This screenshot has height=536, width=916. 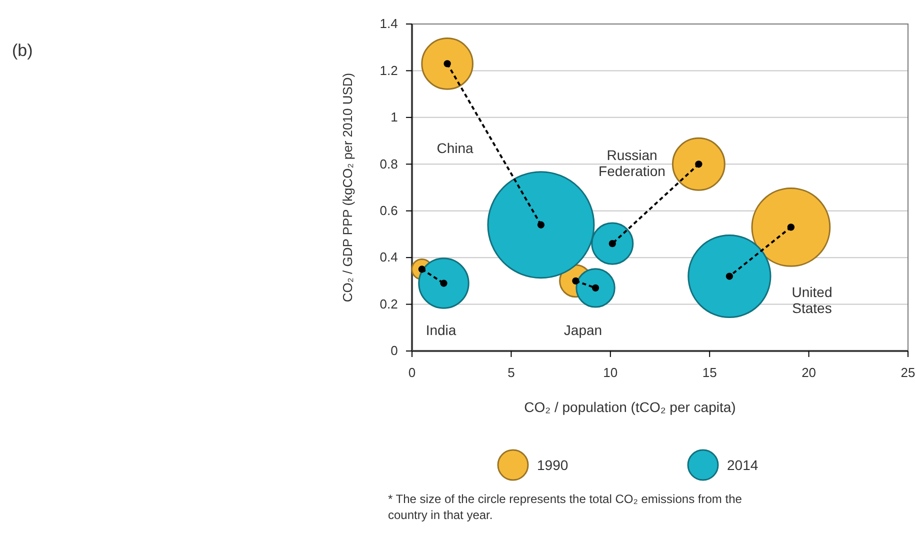 What do you see at coordinates (394, 117) in the screenshot?
I see `y-tick-label: 1` at bounding box center [394, 117].